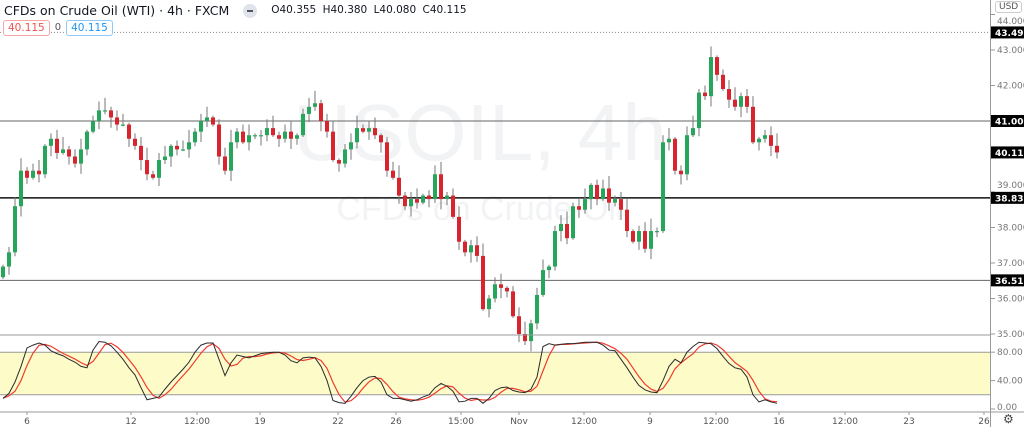  What do you see at coordinates (26, 28) in the screenshot?
I see `sell-button: 40.115` at bounding box center [26, 28].